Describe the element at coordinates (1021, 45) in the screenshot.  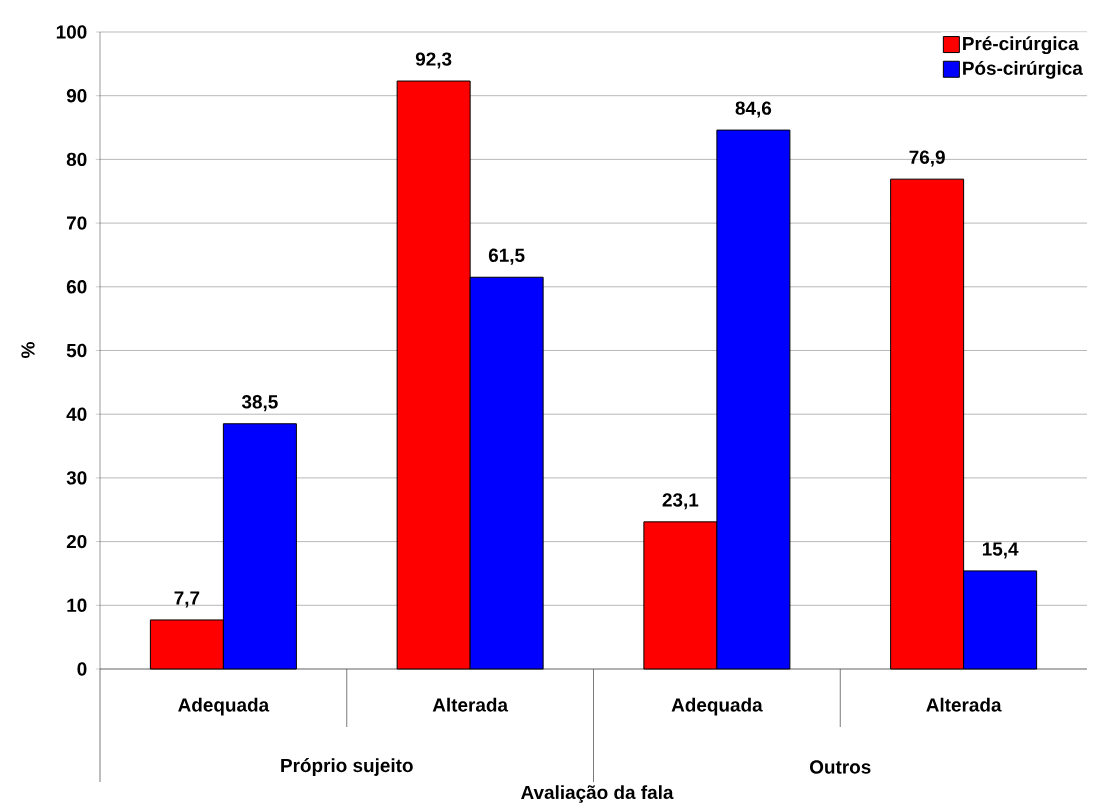
I see `legend-label: Pré-cirúrgica` at that location.